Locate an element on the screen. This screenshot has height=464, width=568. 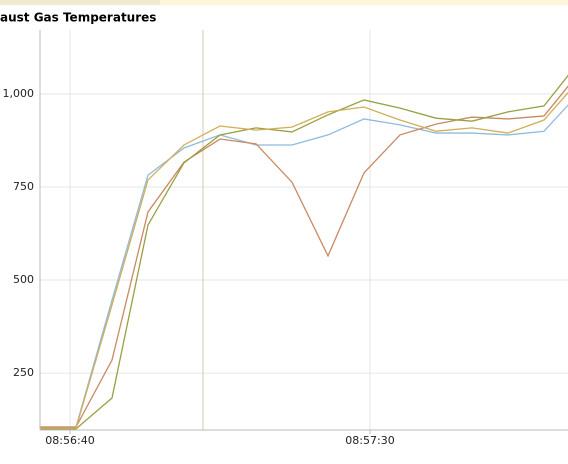
y-tick-label: 1,000 is located at coordinates (19, 93).